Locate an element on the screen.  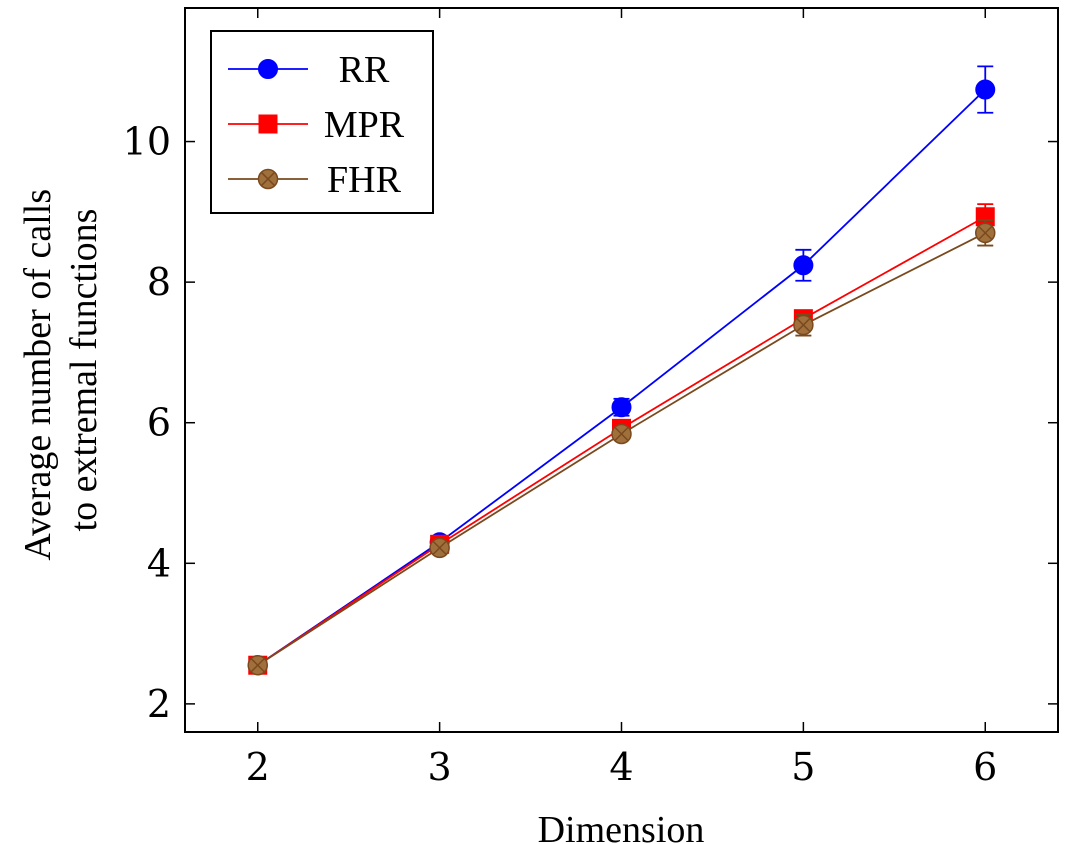
x-tick-label: 4 is located at coordinates (621, 767).